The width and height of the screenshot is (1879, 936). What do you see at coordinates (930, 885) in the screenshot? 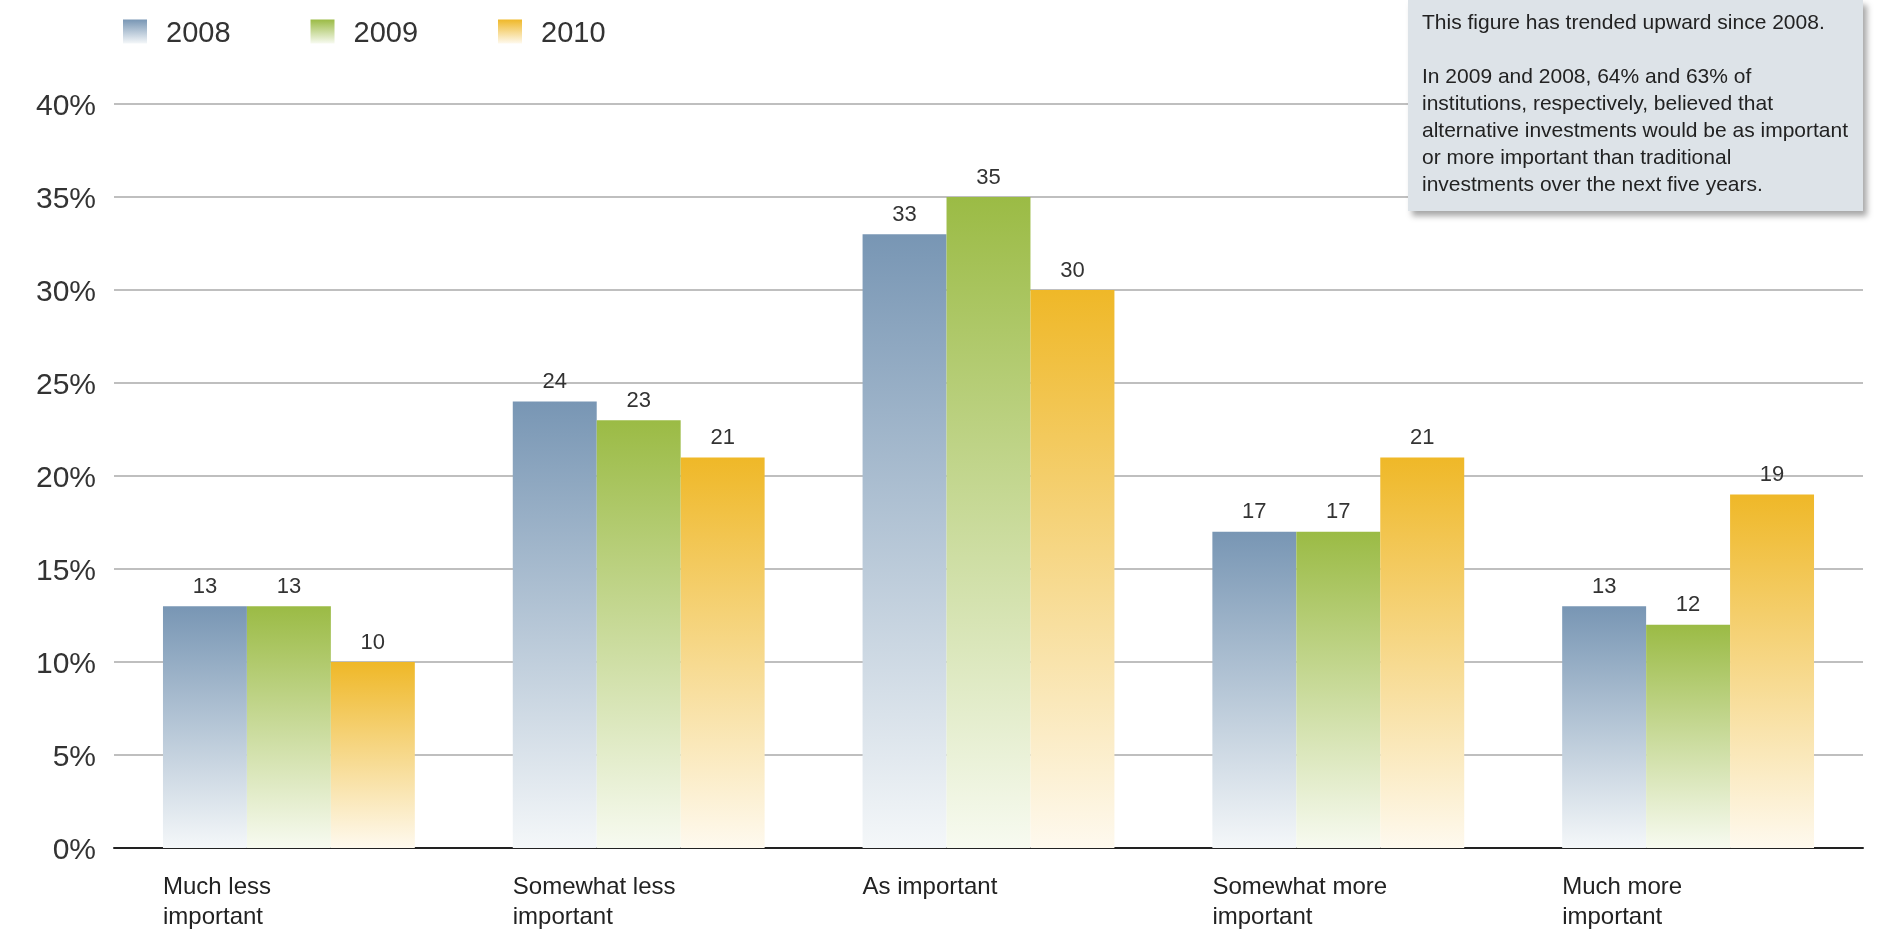
I see `x-tick-label: As important` at bounding box center [930, 885].